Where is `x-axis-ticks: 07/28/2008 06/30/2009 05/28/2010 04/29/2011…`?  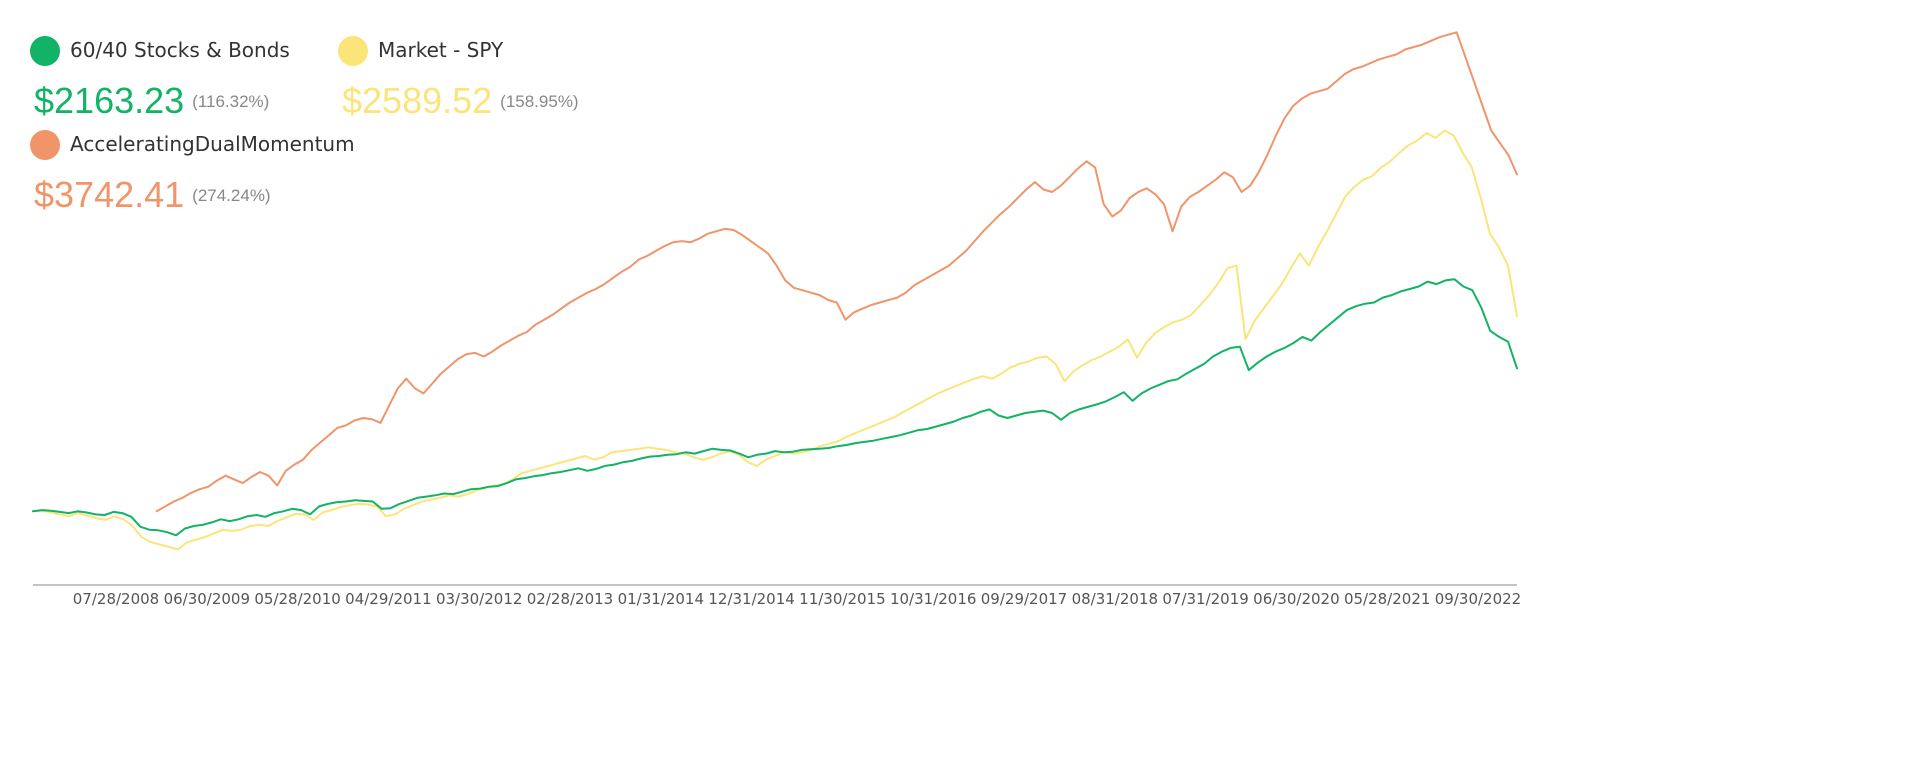 x-axis-ticks: 07/28/2008 06/30/2009 05/28/2010 04/29/2011… is located at coordinates (797, 599).